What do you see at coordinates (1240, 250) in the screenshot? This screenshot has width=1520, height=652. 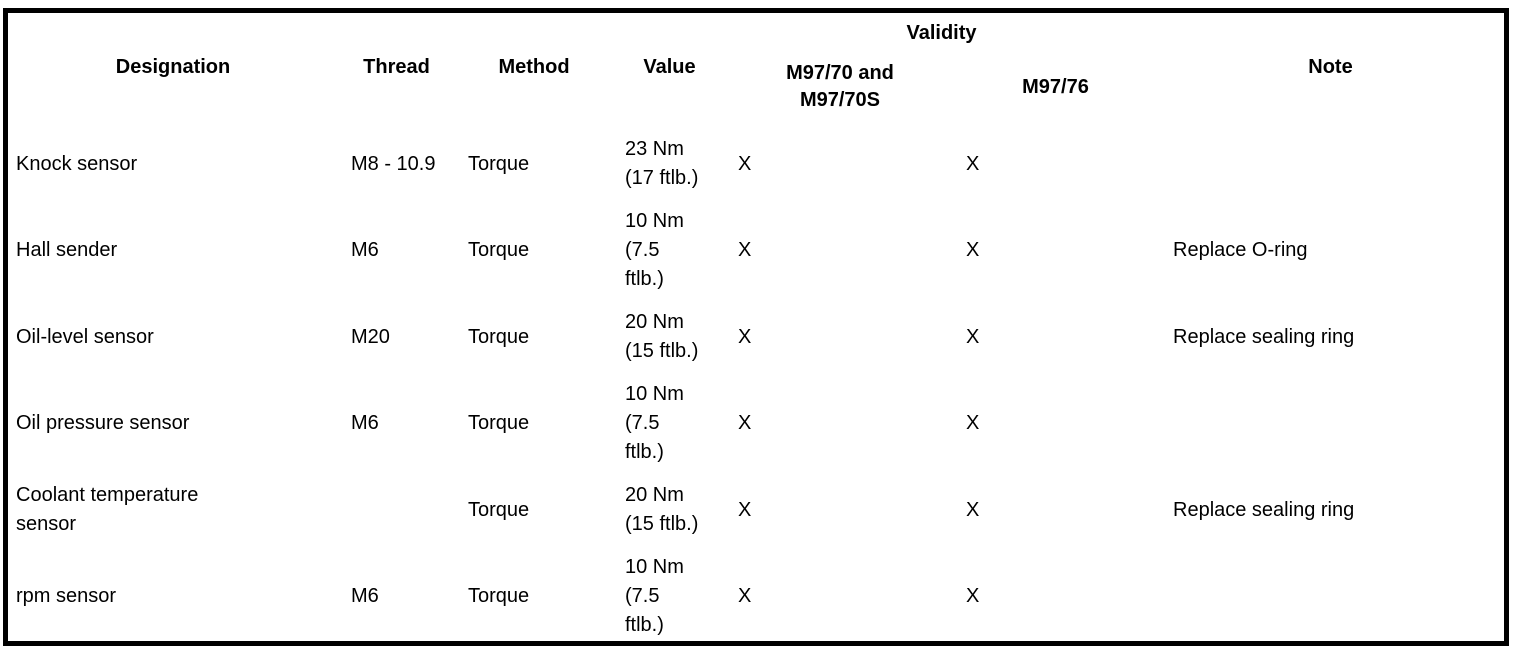 I see `cell-note: Replace O-ring` at bounding box center [1240, 250].